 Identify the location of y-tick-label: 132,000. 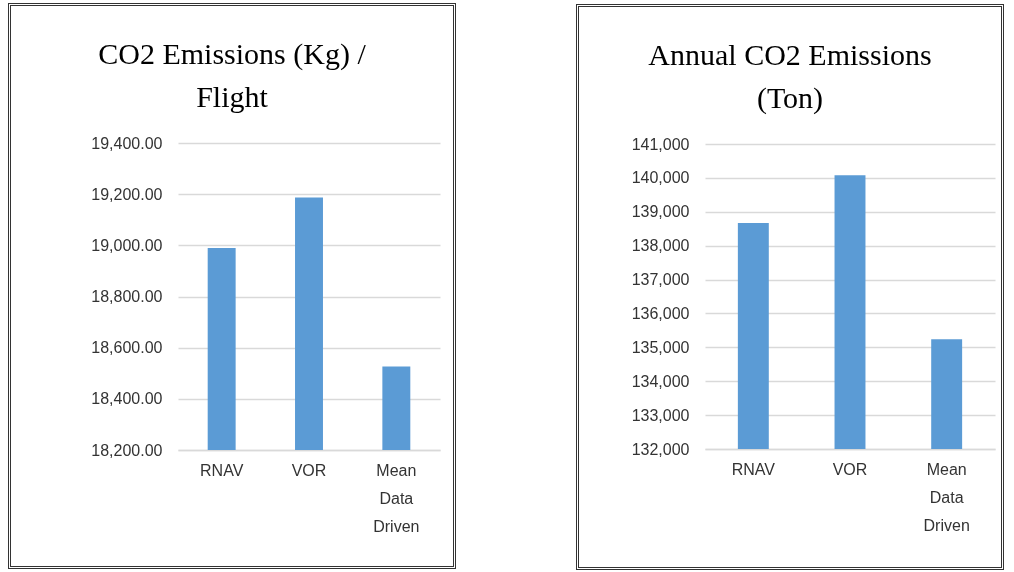
(660, 449).